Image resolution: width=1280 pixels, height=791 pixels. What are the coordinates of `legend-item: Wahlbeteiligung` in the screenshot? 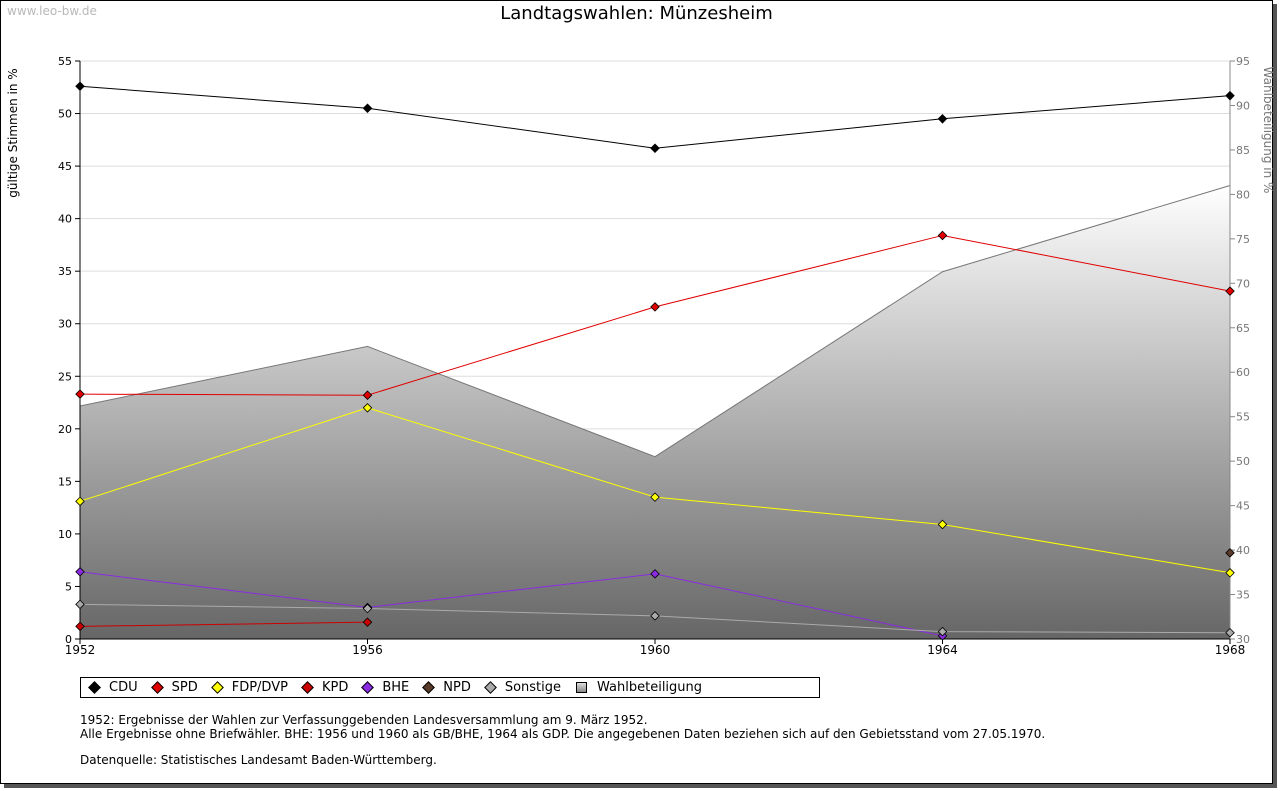 It's located at (639, 687).